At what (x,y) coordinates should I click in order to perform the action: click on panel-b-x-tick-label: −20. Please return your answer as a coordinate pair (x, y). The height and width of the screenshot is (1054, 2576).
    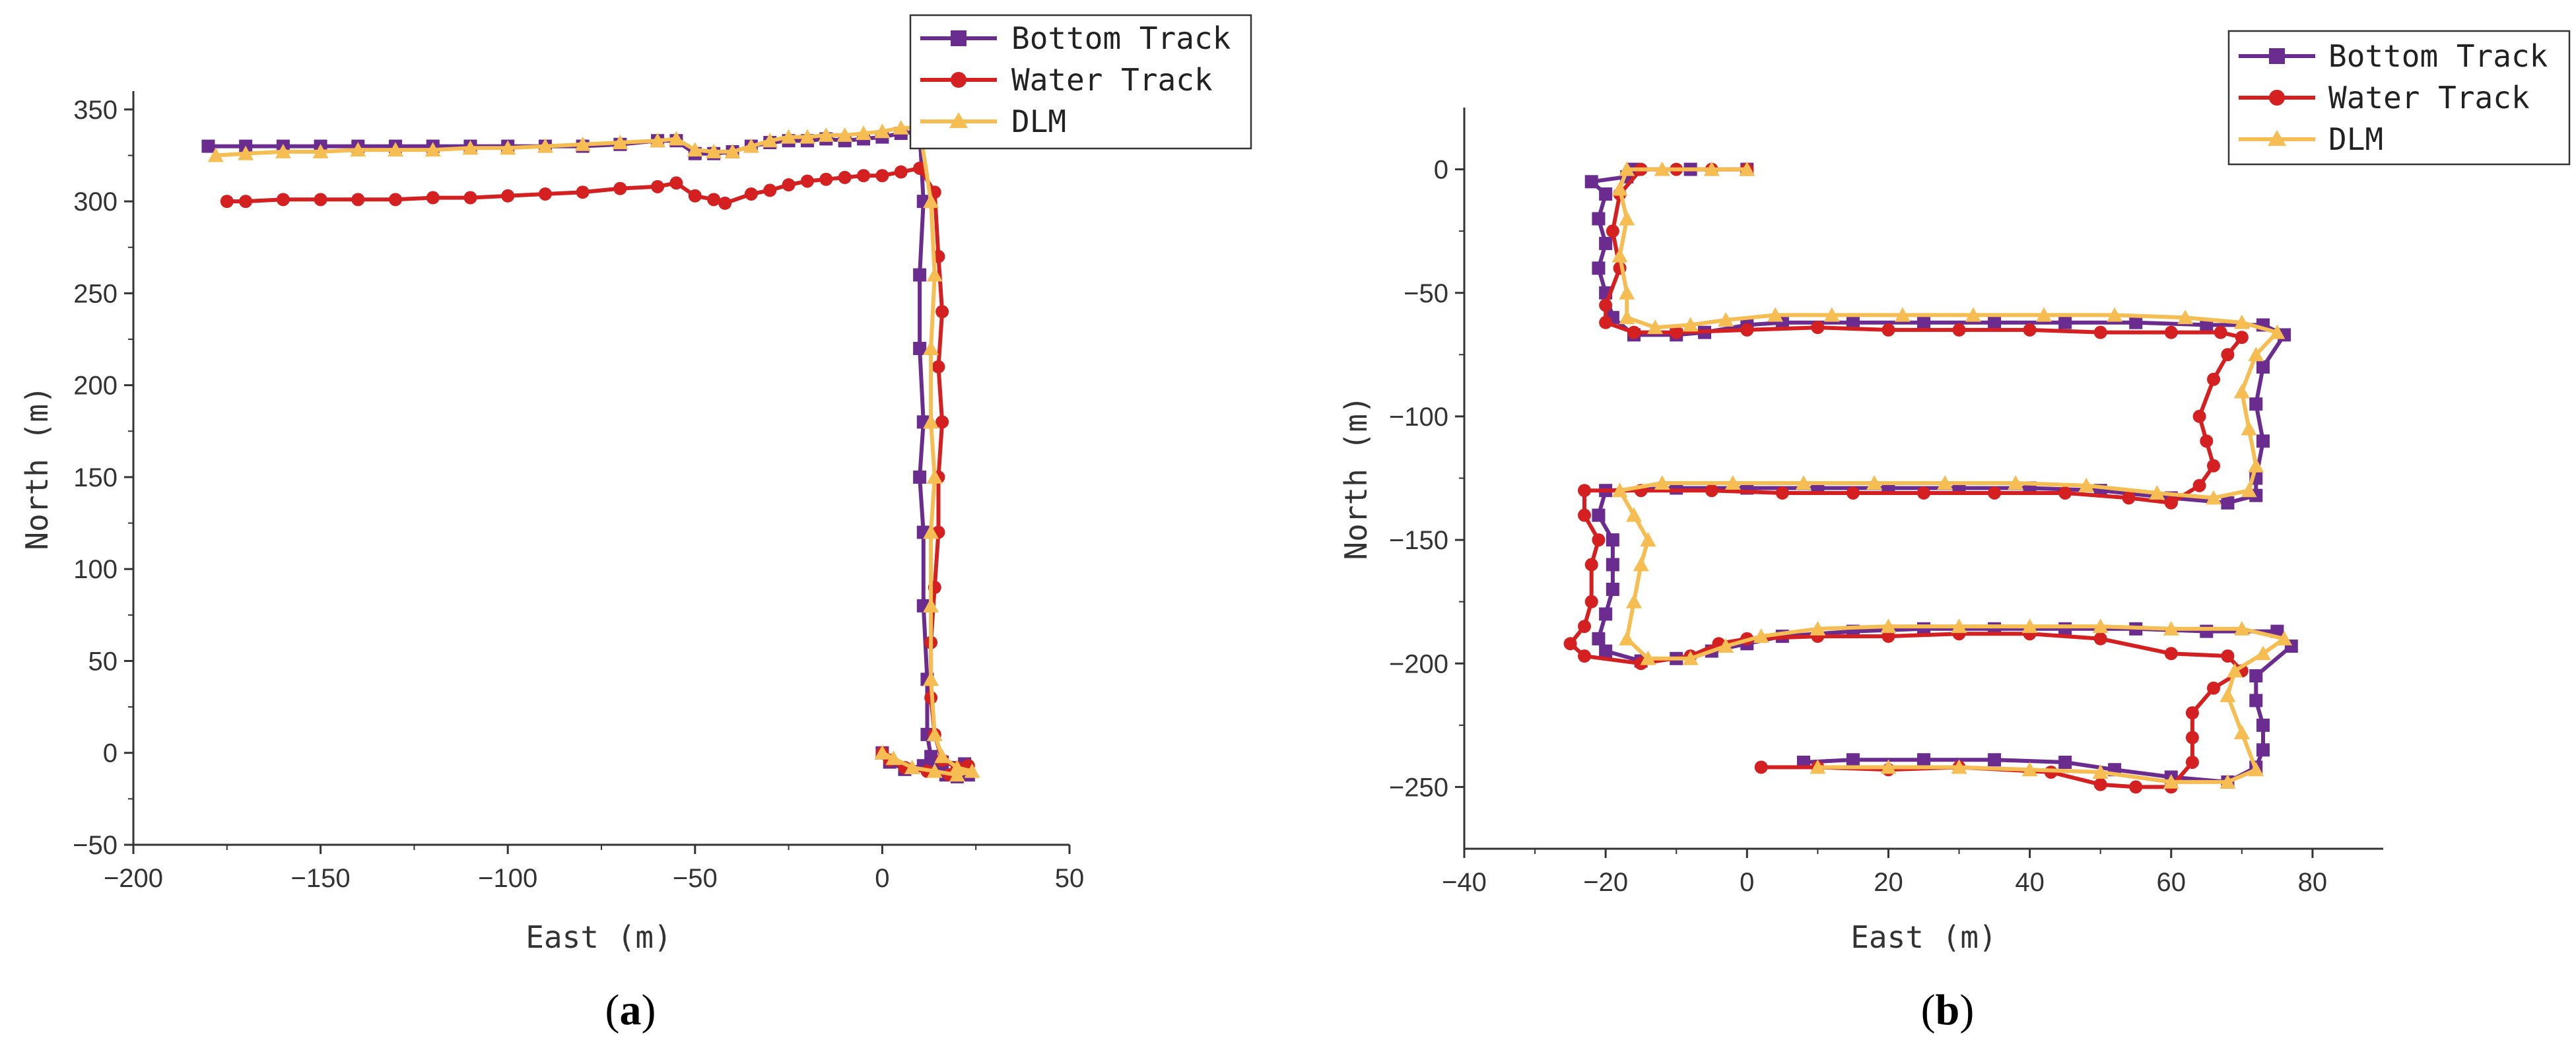
    Looking at the image, I should click on (1606, 882).